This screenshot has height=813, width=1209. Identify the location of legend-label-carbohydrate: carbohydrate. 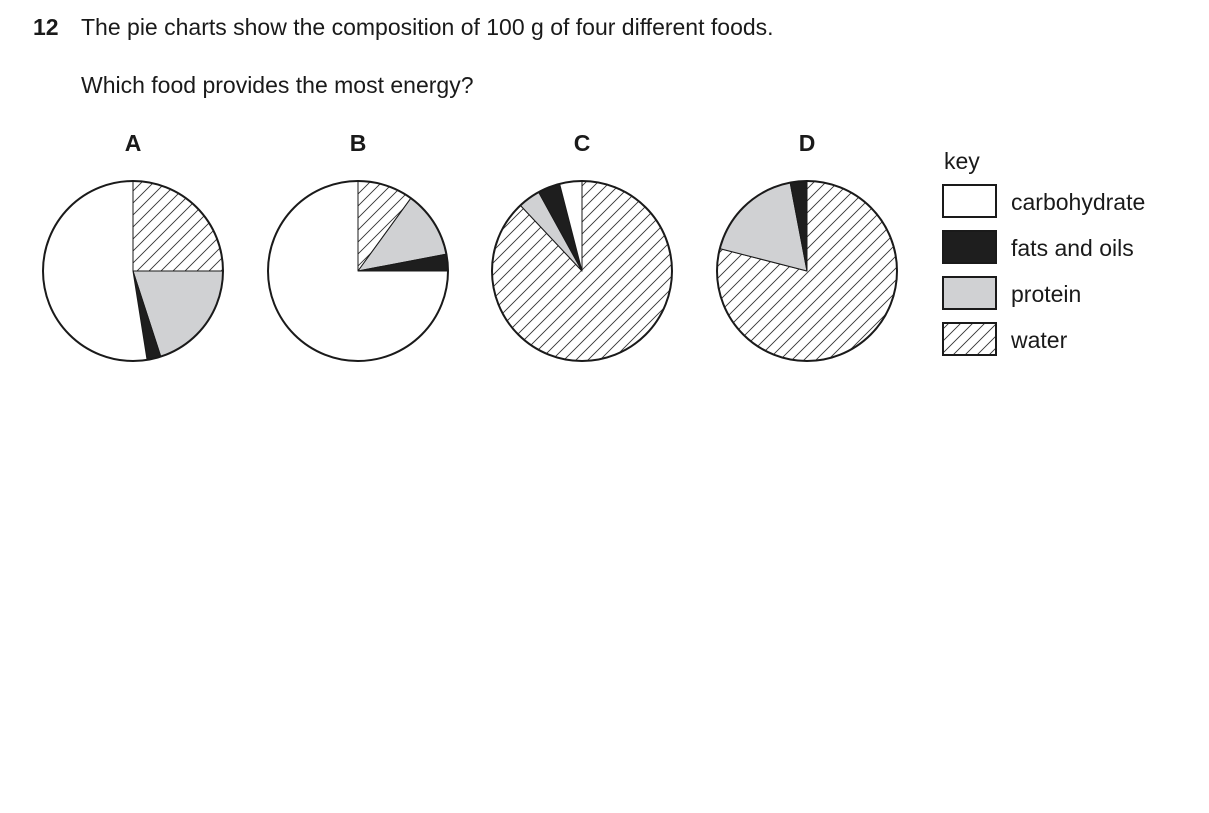
(1078, 202).